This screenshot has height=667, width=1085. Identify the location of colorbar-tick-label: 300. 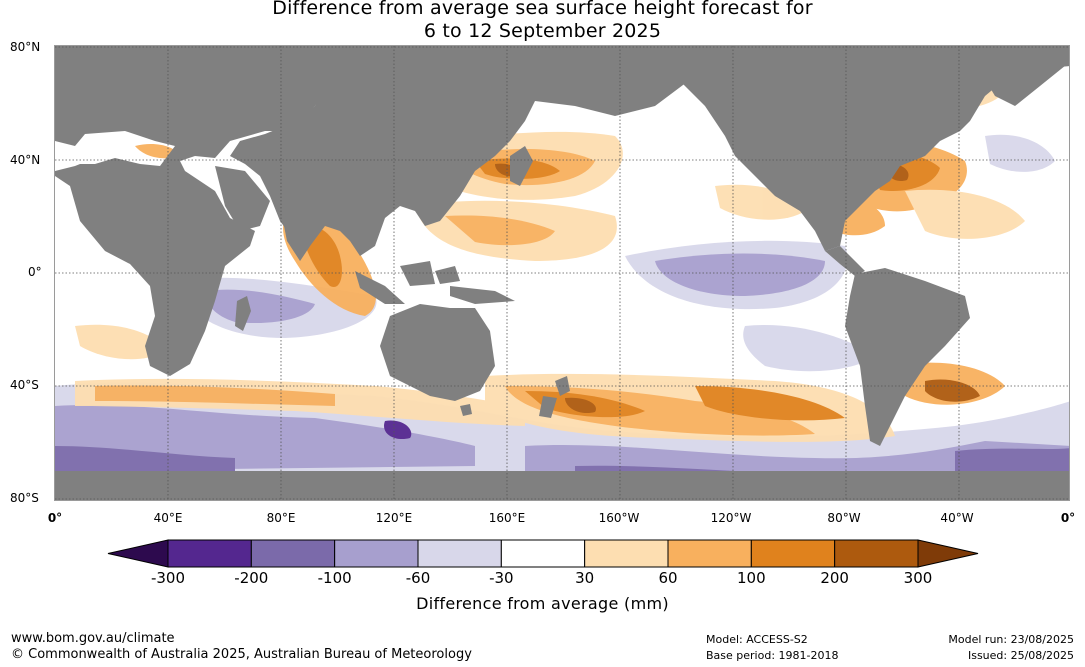
(918, 578).